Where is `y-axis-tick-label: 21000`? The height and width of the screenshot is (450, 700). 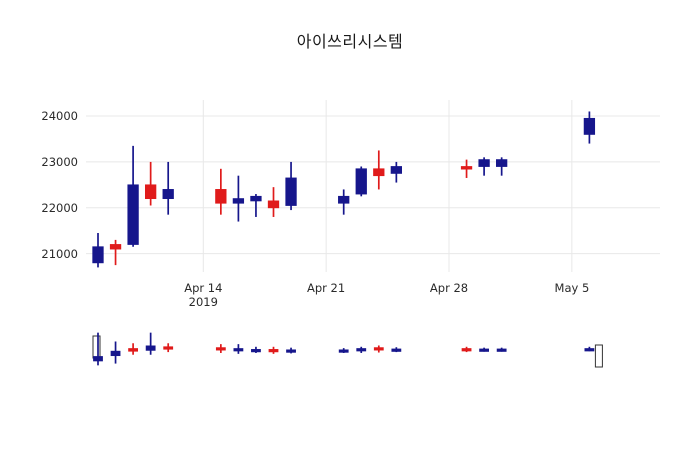 y-axis-tick-label: 21000 is located at coordinates (59, 253).